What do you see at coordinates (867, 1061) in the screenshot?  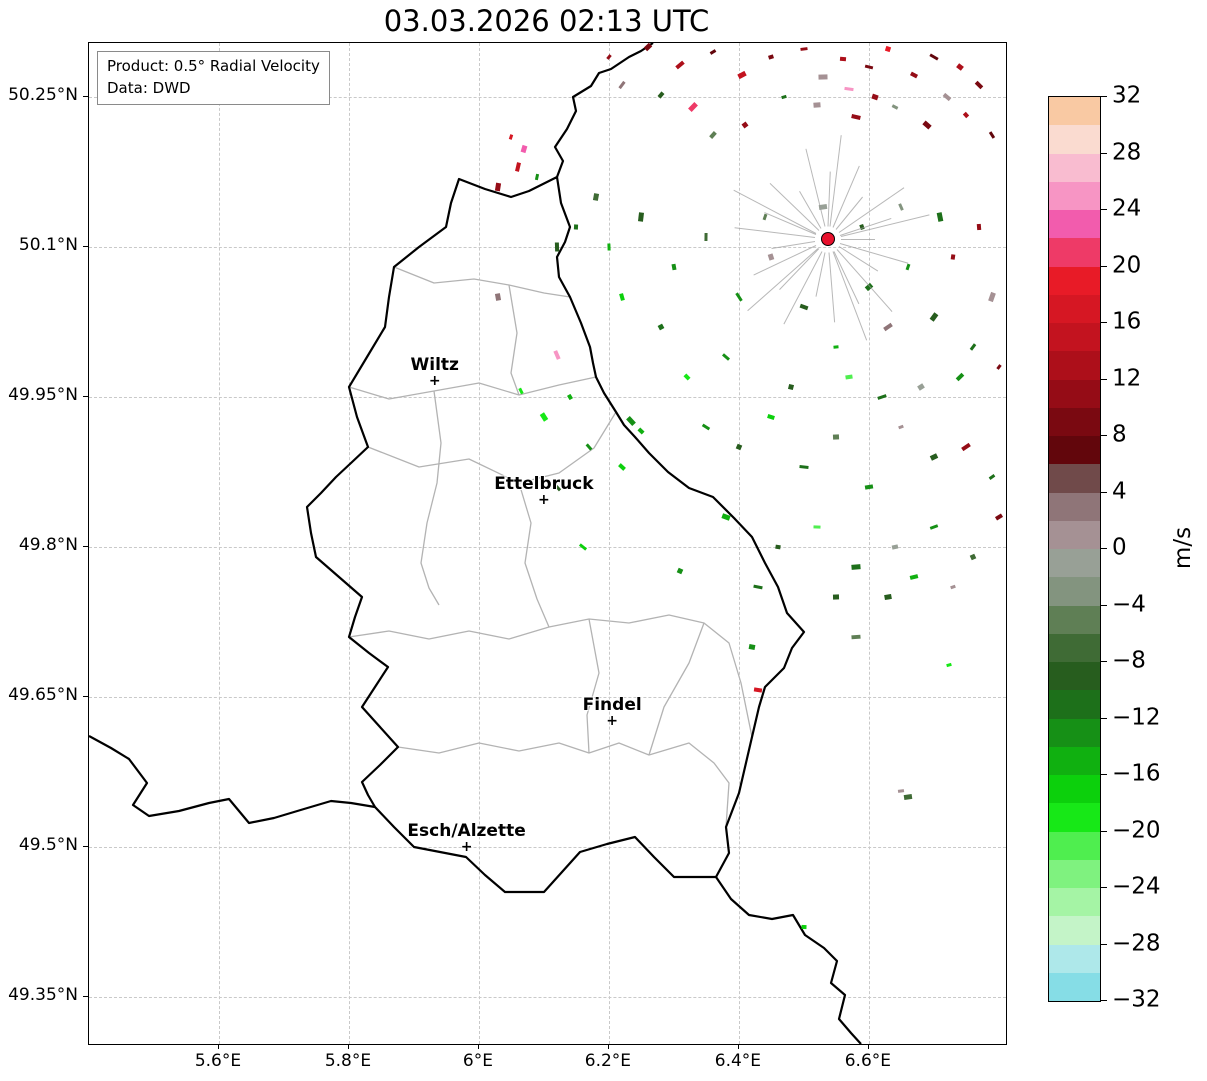 I see `x-tick-label: 6.6°E` at bounding box center [867, 1061].